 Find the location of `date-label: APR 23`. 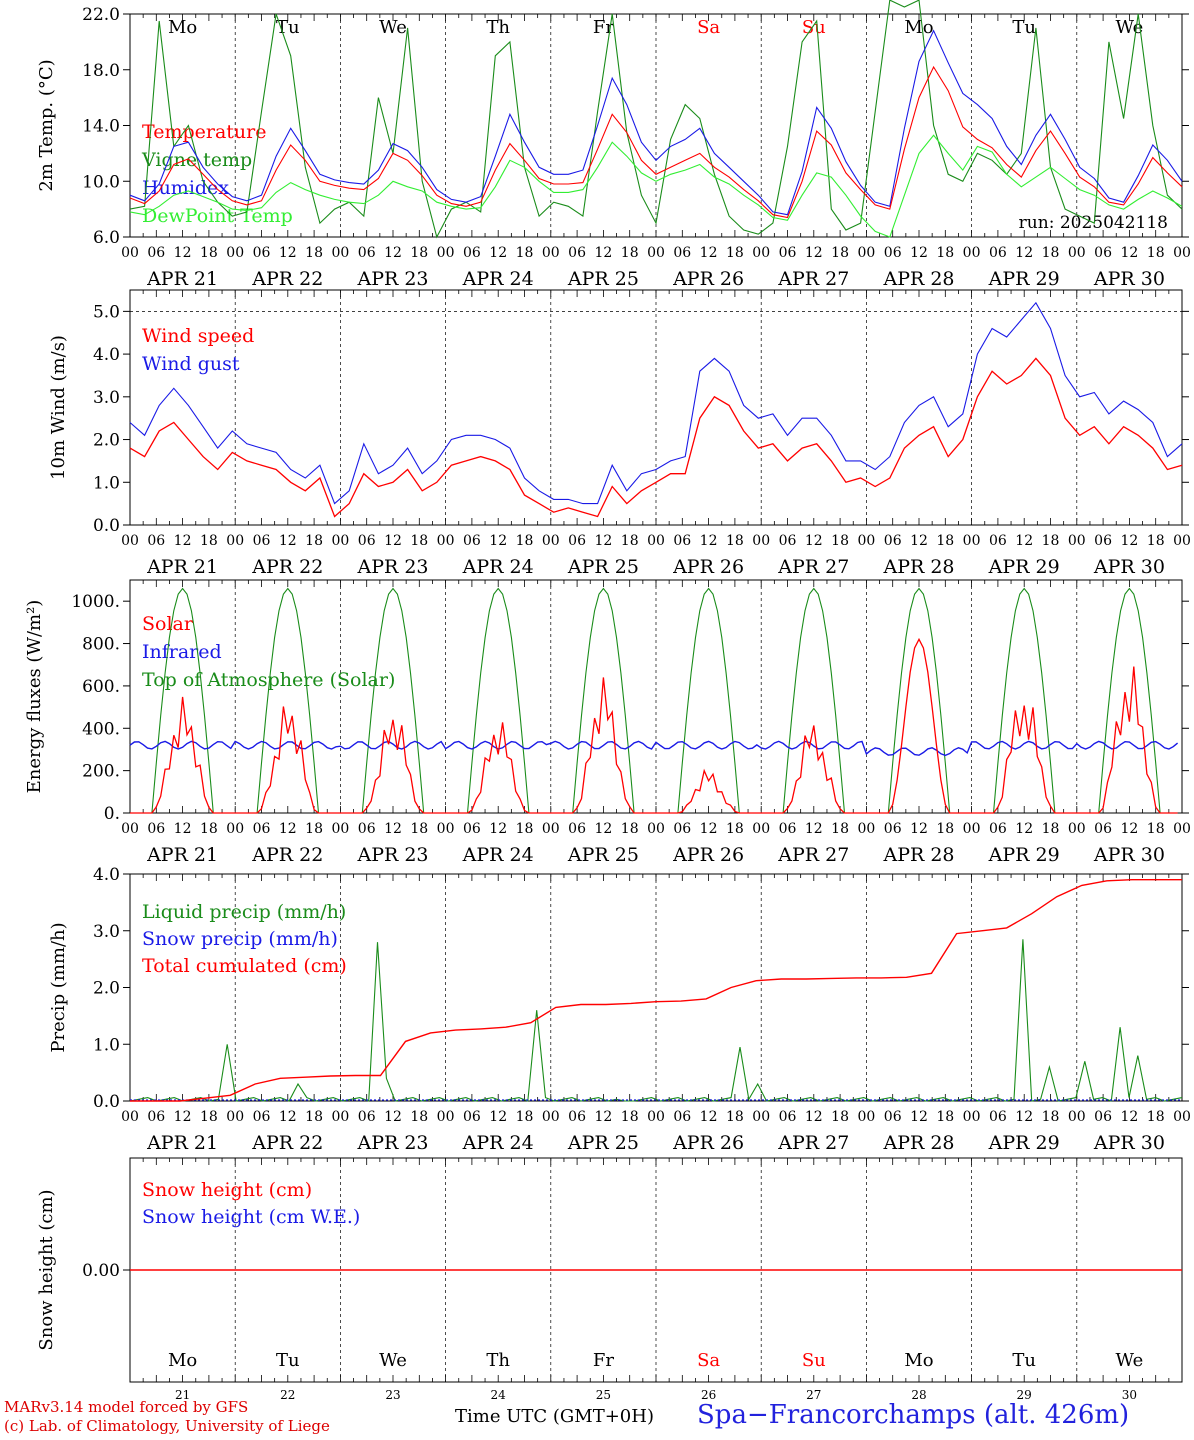

date-label: APR 23 is located at coordinates (392, 279).